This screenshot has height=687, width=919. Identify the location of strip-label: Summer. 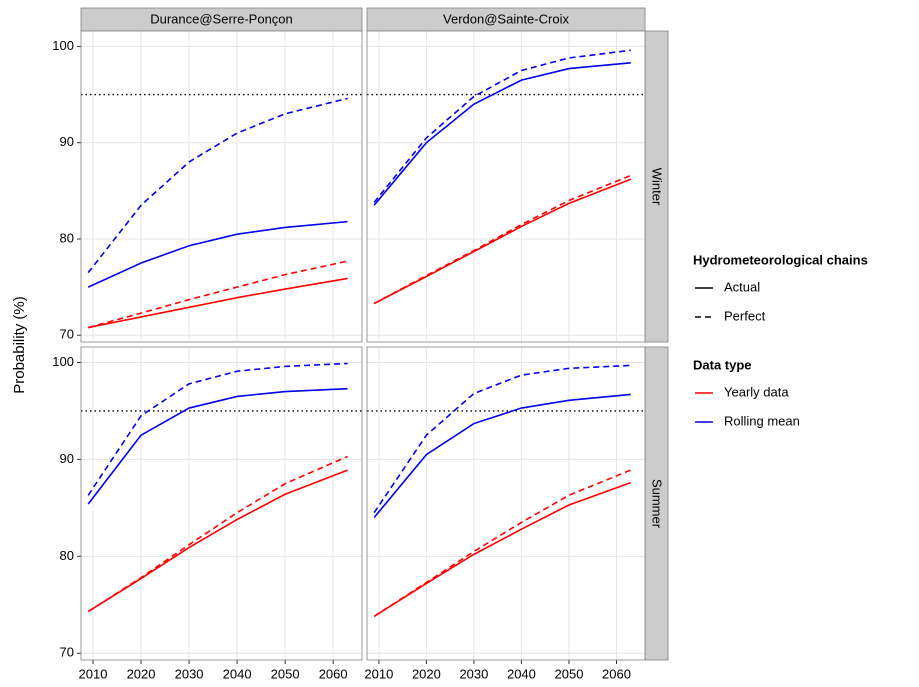
(657, 504).